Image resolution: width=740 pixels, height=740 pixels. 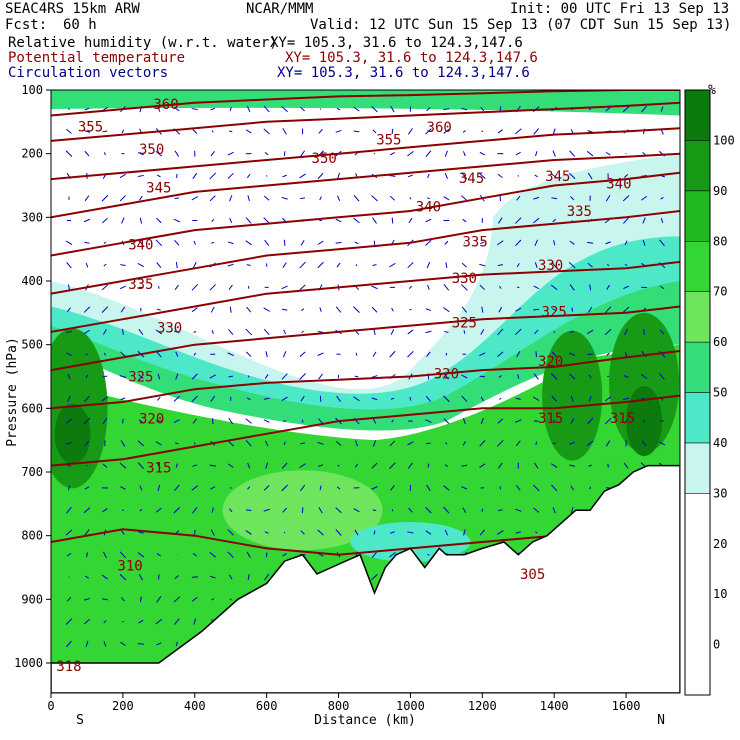 What do you see at coordinates (532, 575) in the screenshot?
I see `contour-label: 305` at bounding box center [532, 575].